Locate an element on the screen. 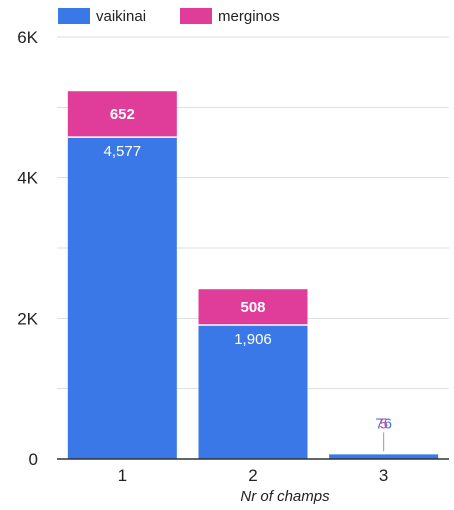 The image size is (454, 510). legend-swatch-vaikinai is located at coordinates (74, 16).